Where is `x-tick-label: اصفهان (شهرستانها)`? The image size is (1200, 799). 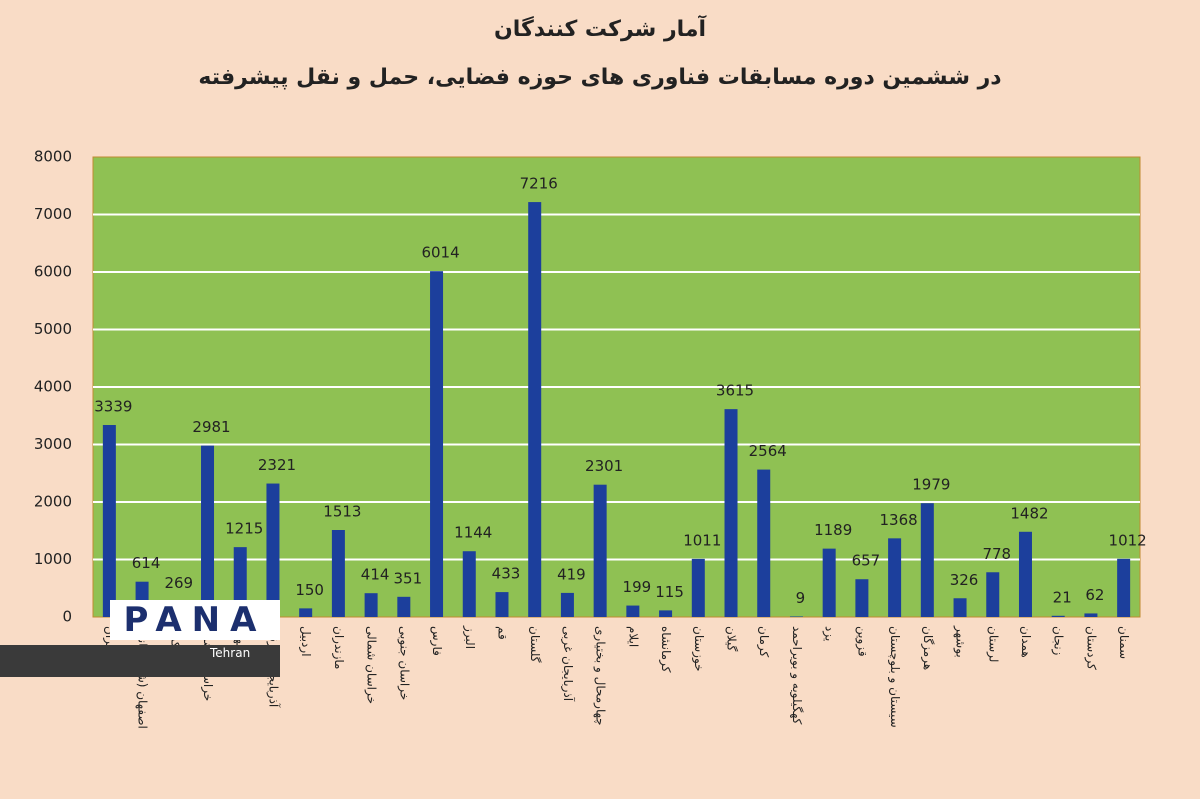 x-tick-label: اصفهان (شهرستانها) is located at coordinates (142, 677).